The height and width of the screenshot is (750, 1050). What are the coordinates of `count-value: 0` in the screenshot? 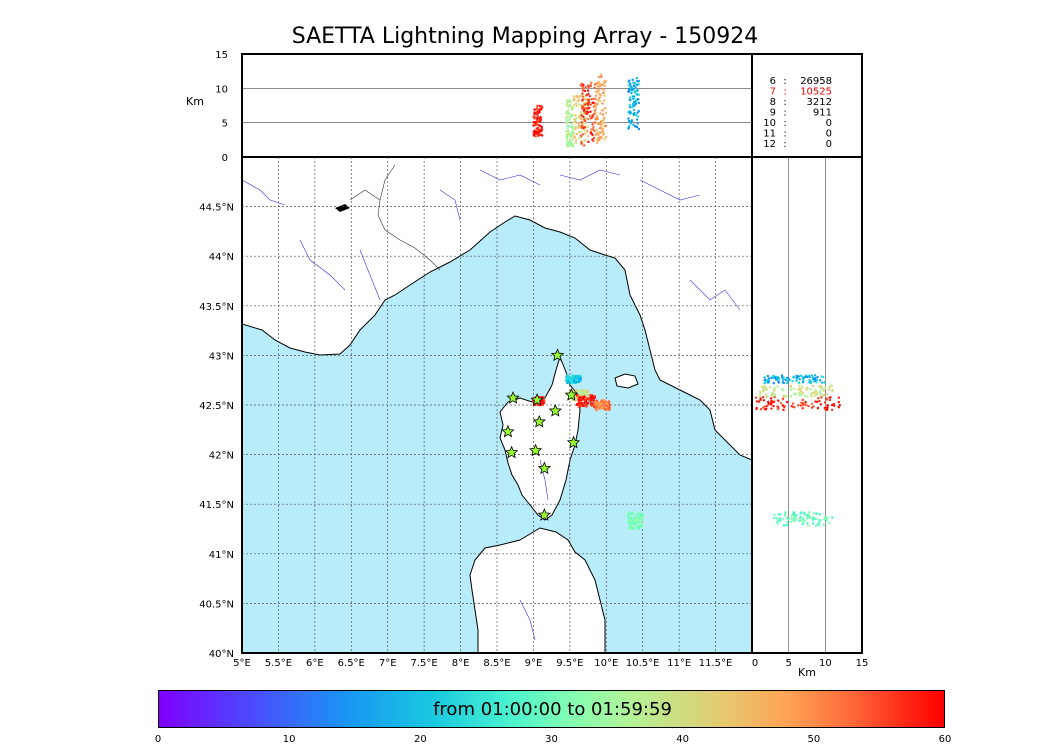 It's located at (829, 144).